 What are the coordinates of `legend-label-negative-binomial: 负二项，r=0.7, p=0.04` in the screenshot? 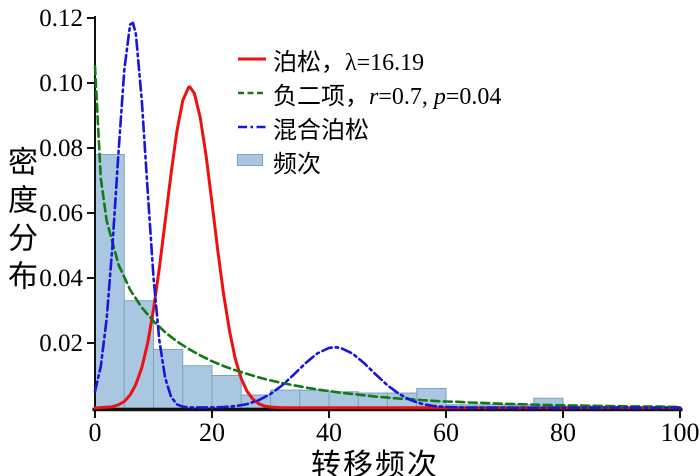 It's located at (387, 96).